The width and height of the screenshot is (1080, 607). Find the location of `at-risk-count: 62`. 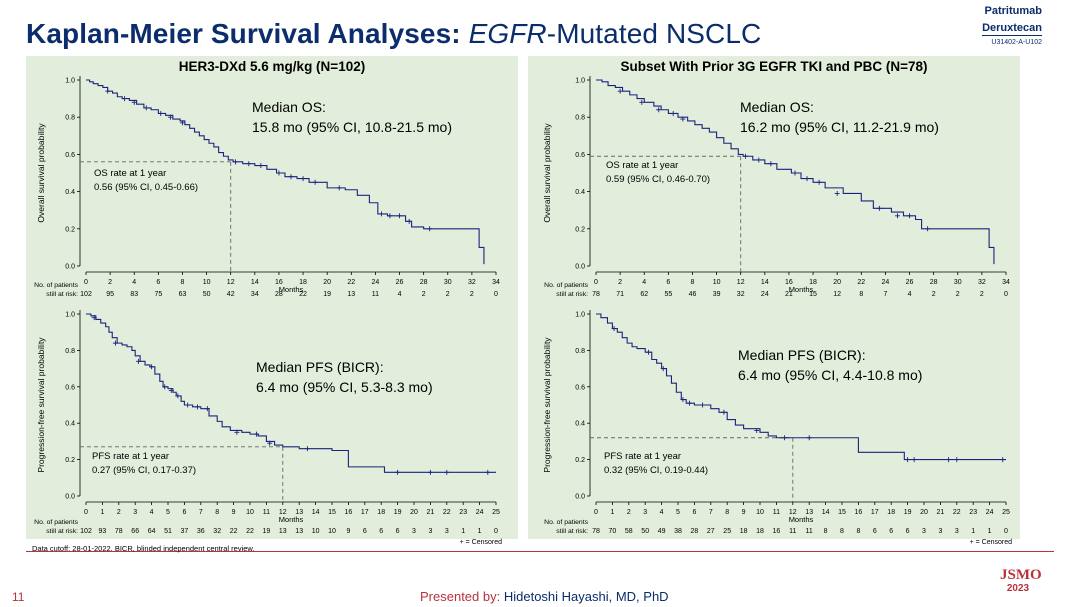

at-risk-count: 62 is located at coordinates (644, 294).